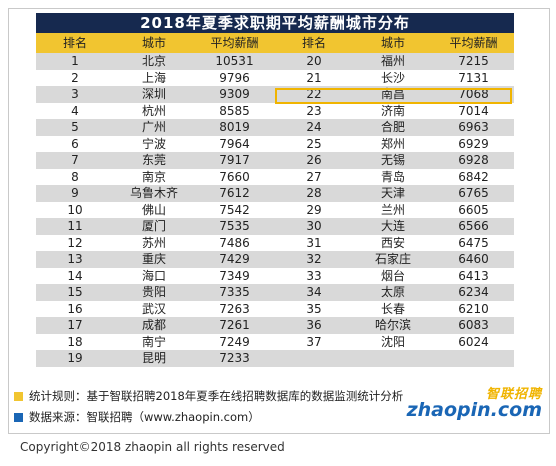 The height and width of the screenshot is (466, 556). Describe the element at coordinates (473, 308) in the screenshot. I see `cell-salary: 6210` at that location.